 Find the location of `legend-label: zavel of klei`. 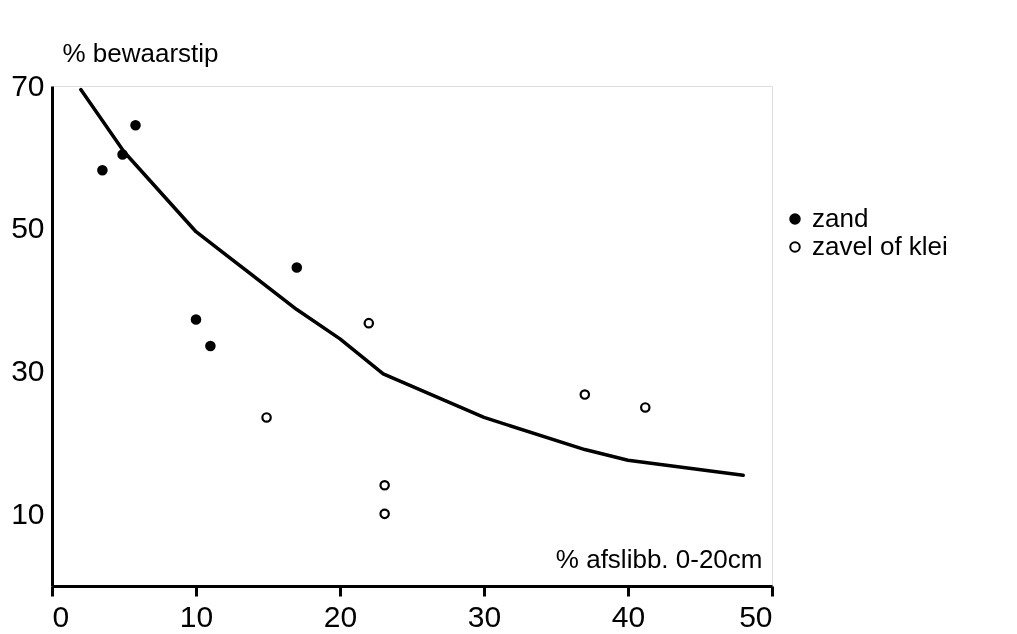

legend-label: zavel of klei is located at coordinates (880, 246).